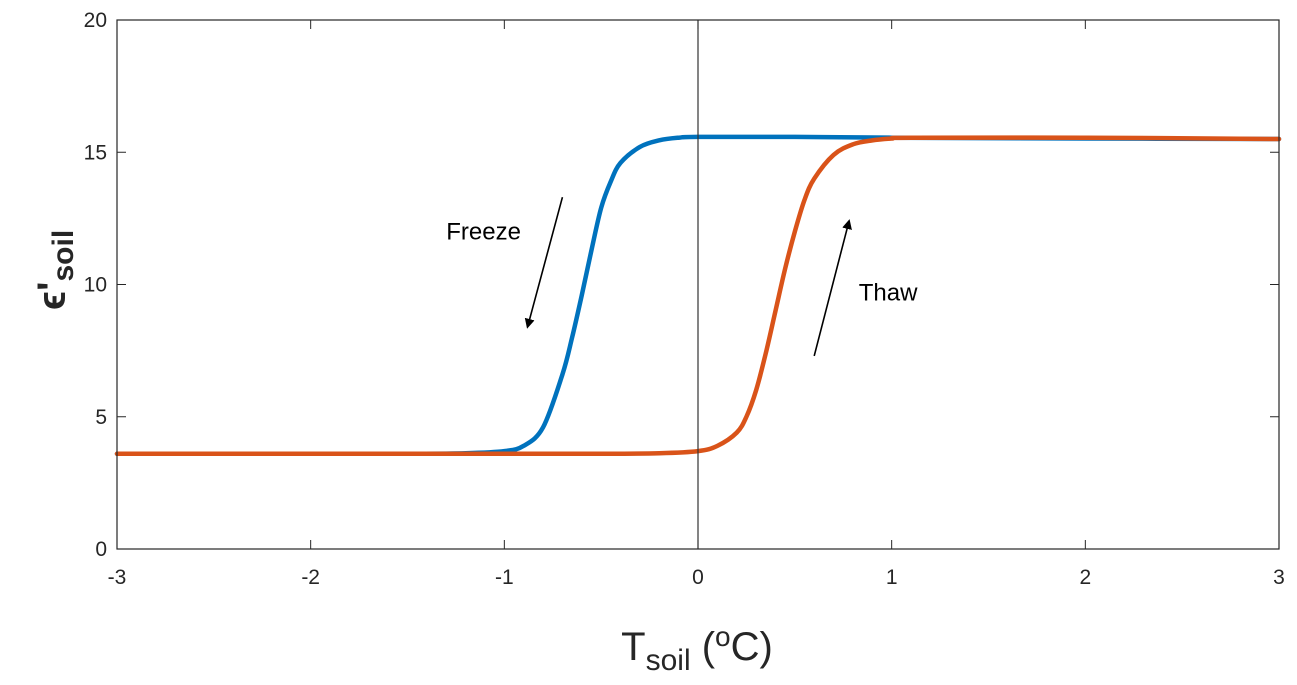 Image resolution: width=1297 pixels, height=685 pixels. Describe the element at coordinates (888, 292) in the screenshot. I see `annotation-label: Thaw` at that location.